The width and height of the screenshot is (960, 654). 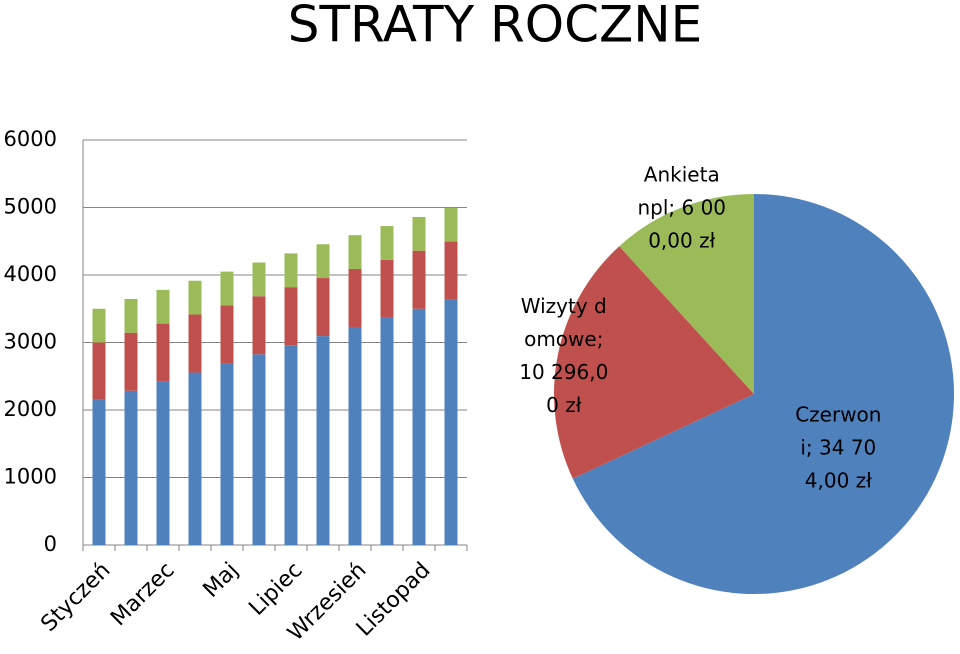 I want to click on slice-label: Ankieta npl; 6 000,00 zł, so click(x=682, y=207).